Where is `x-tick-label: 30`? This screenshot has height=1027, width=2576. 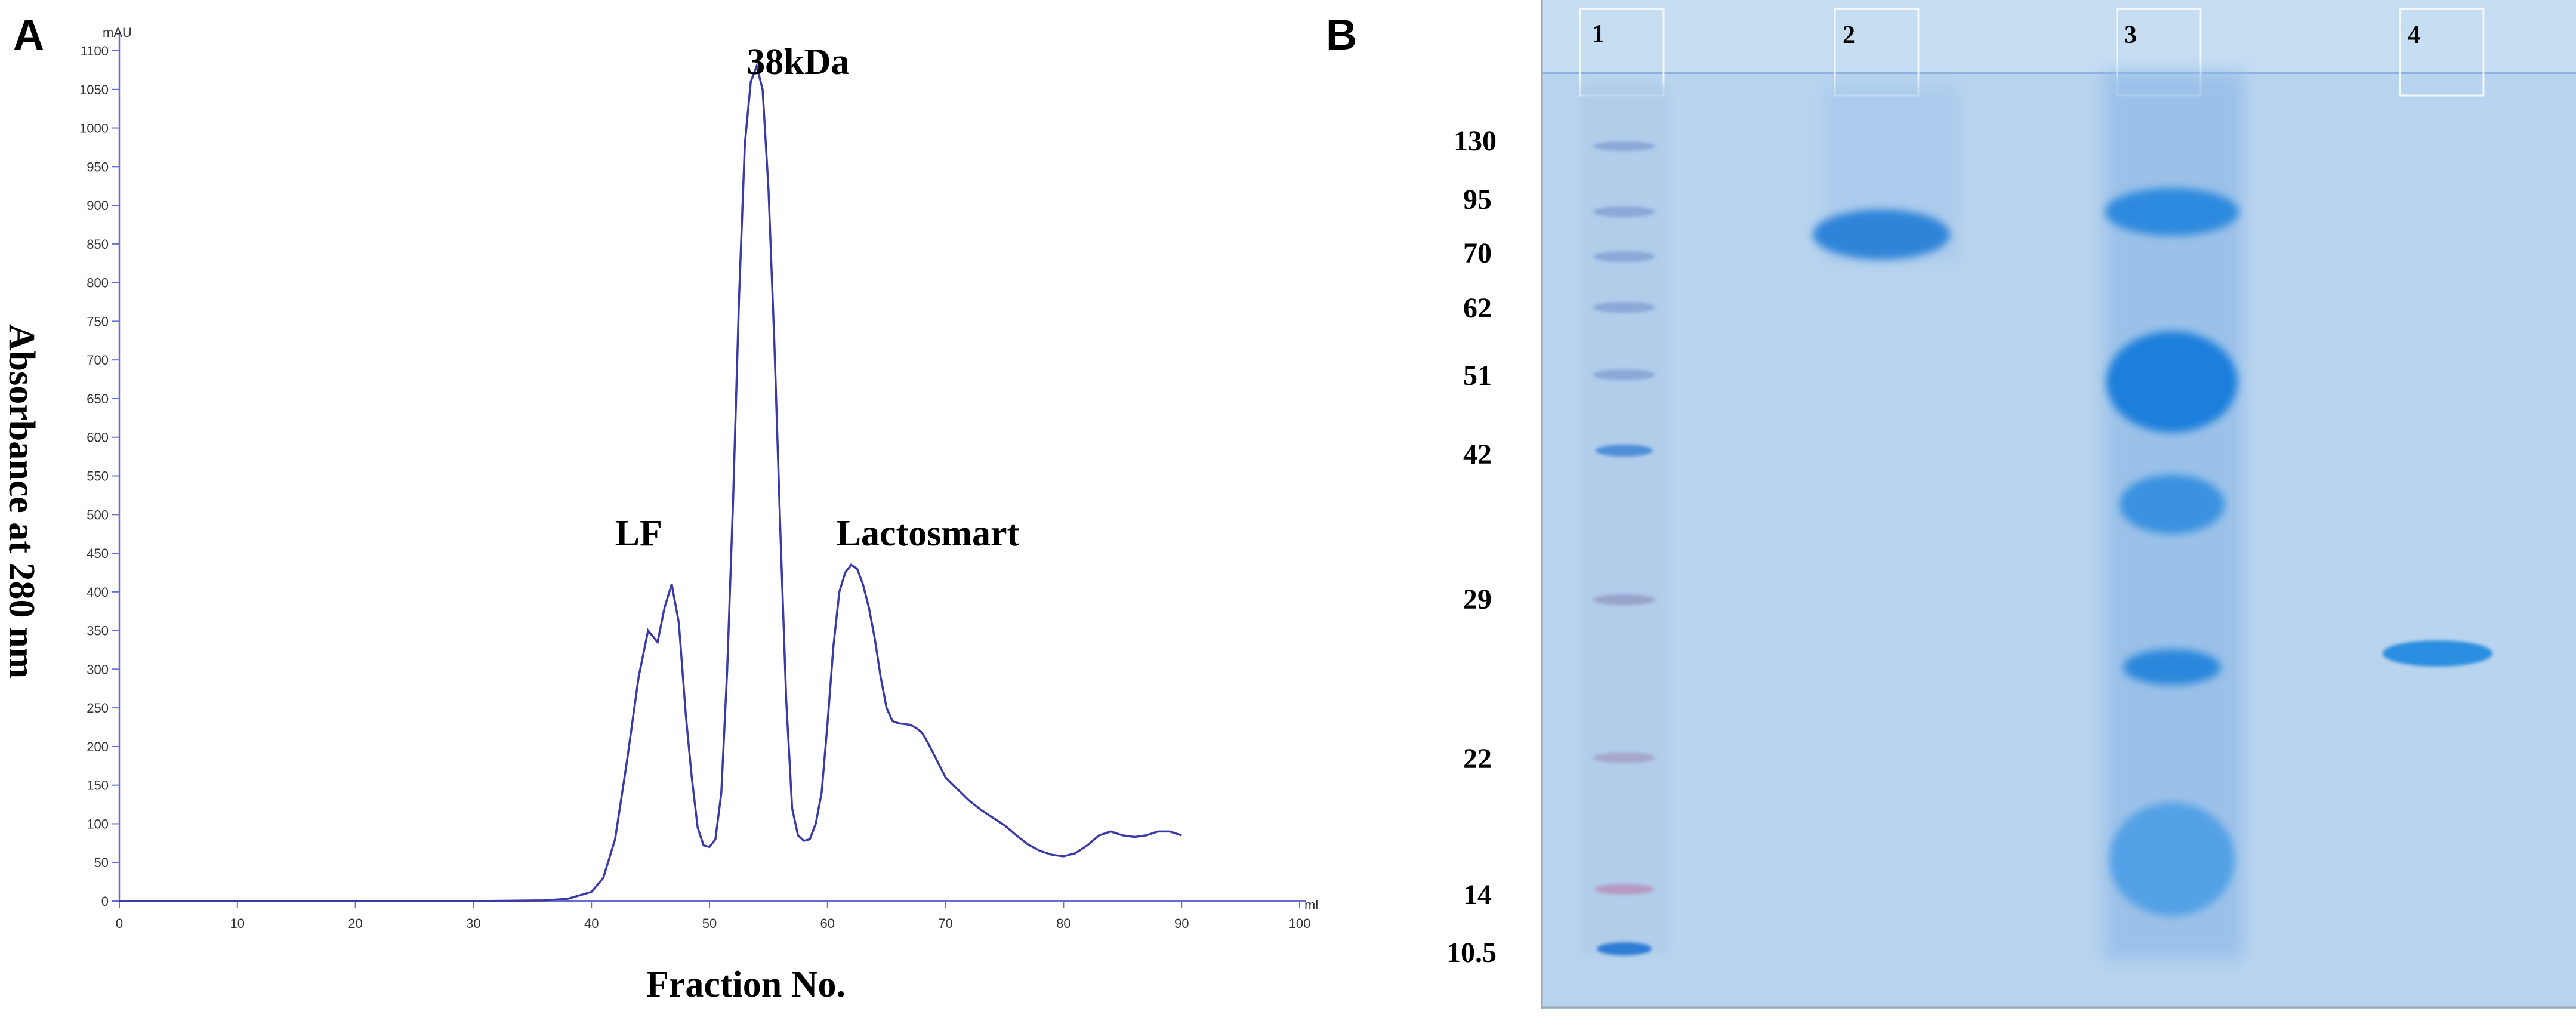
x-tick-label: 30 is located at coordinates (473, 923).